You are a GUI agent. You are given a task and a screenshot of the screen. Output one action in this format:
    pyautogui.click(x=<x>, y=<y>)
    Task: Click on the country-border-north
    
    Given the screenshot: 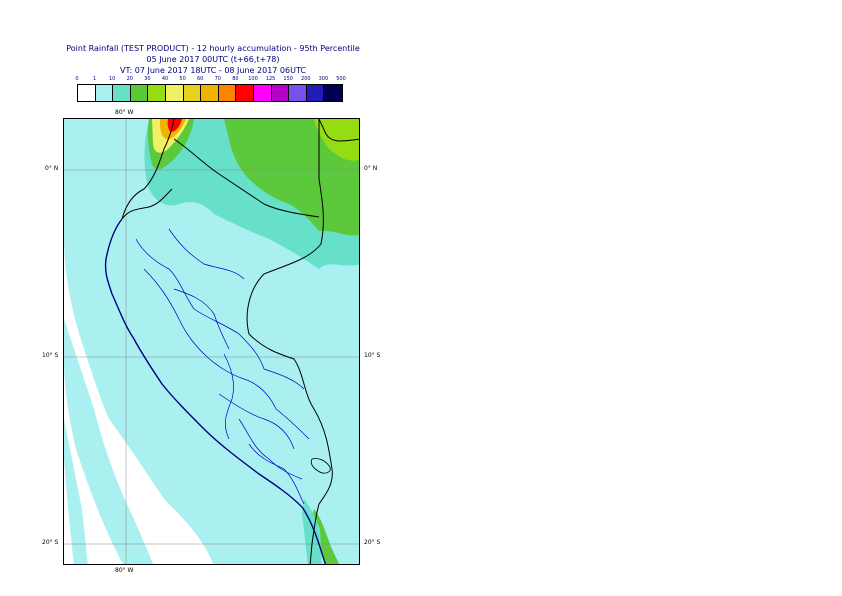 What is the action you would take?
    pyautogui.click(x=148, y=169)
    